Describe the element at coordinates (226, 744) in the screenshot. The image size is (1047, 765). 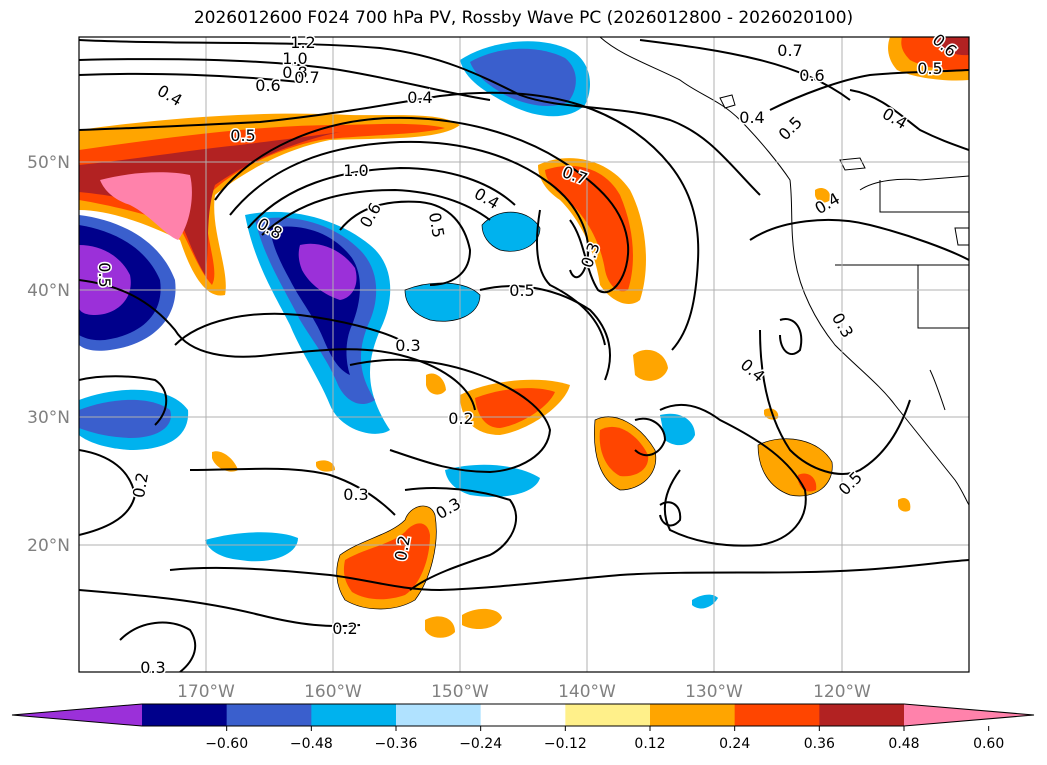
I see `colorbar-tick-label: −0.60` at that location.